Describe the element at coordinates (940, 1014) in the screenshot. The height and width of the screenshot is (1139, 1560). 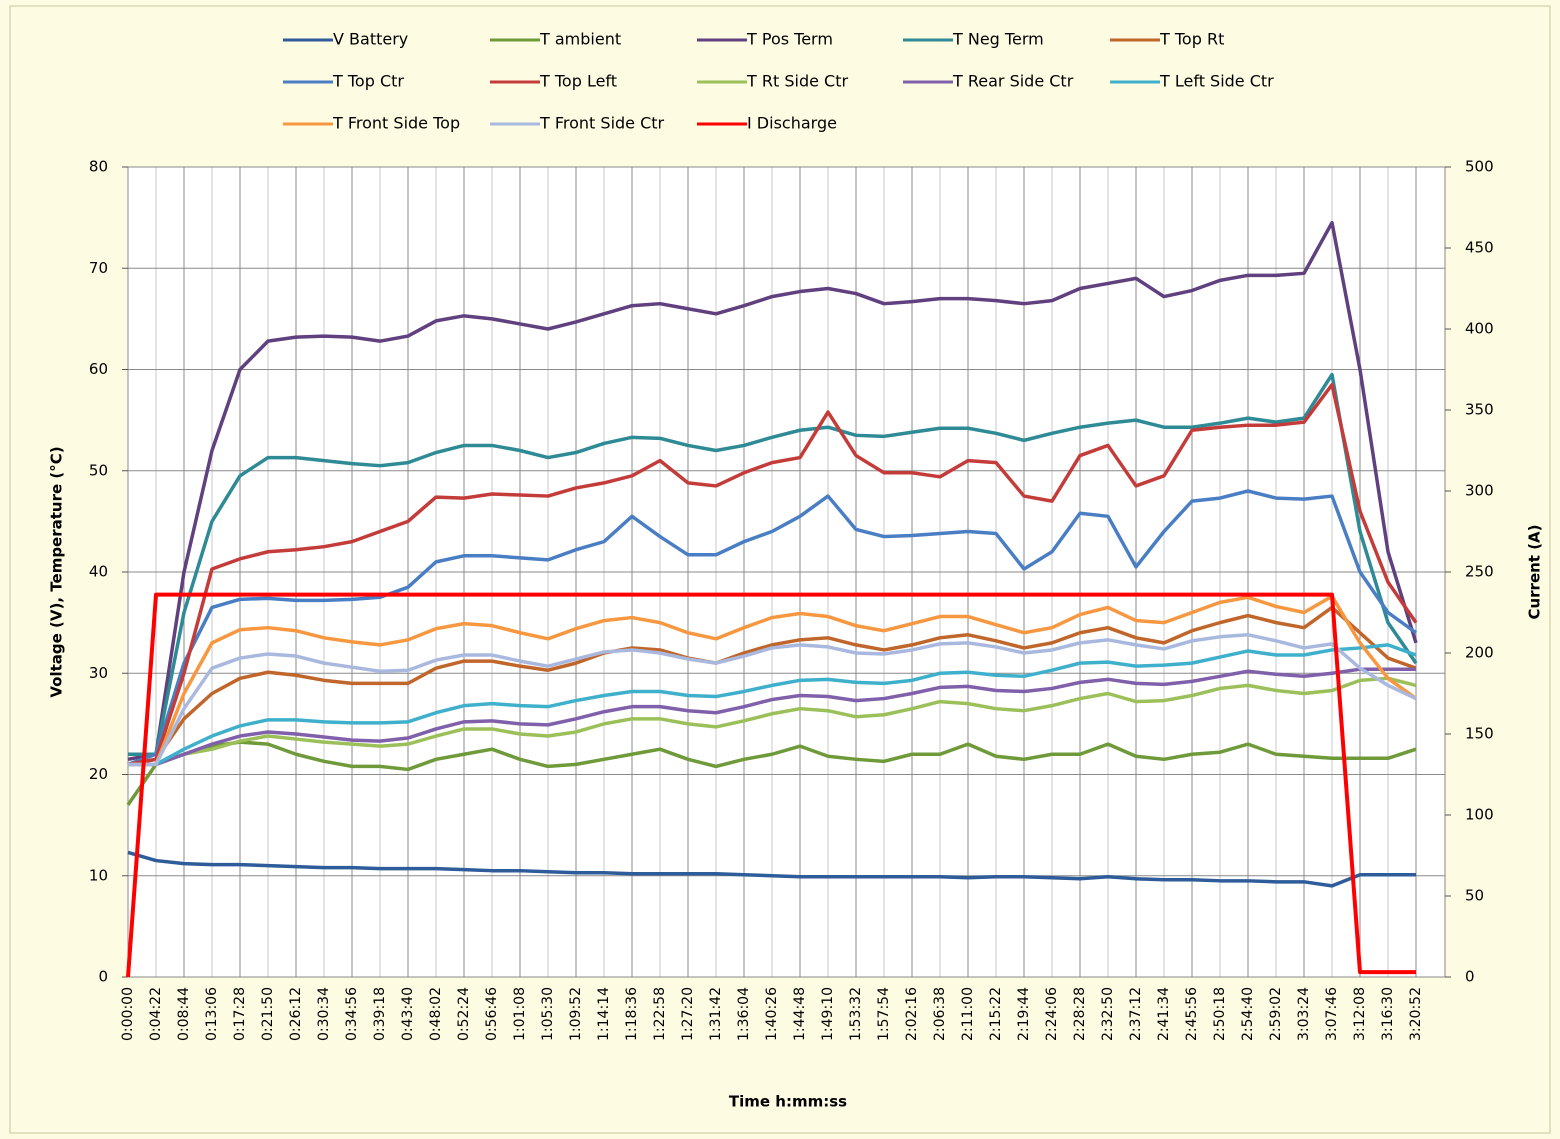
I see `x-tick-label: 2:06:38` at that location.